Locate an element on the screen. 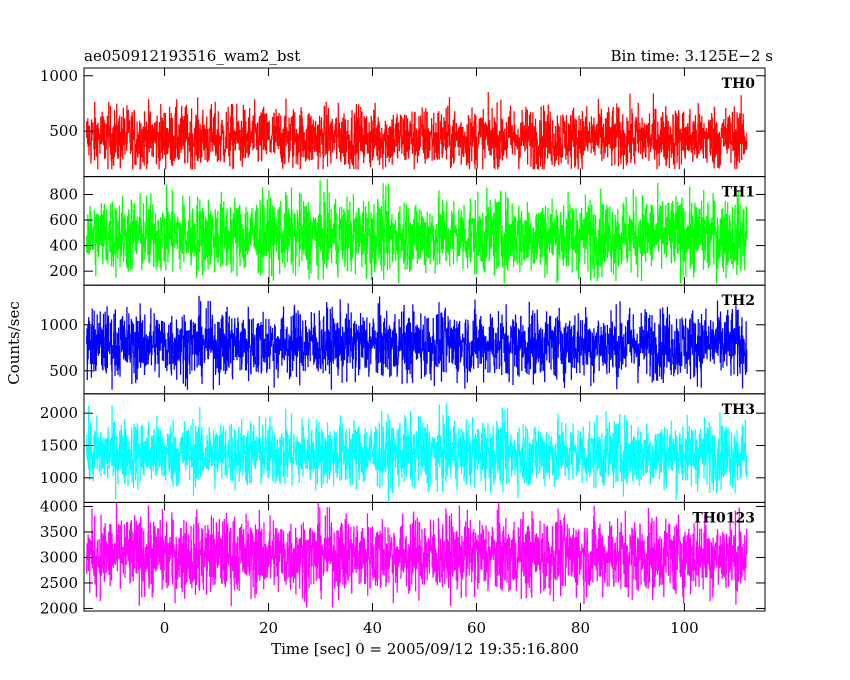  x-tick-label: 100 is located at coordinates (684, 628).